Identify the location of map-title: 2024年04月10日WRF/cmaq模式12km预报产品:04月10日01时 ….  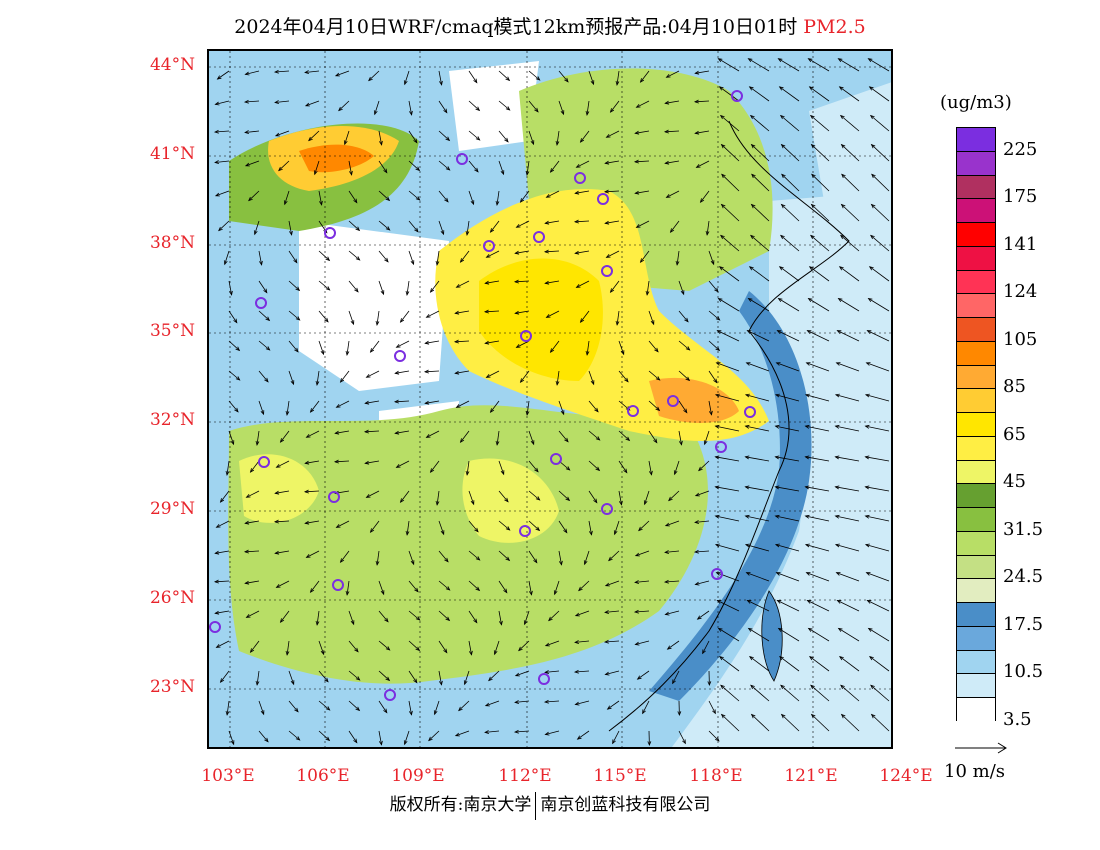
(550, 25).